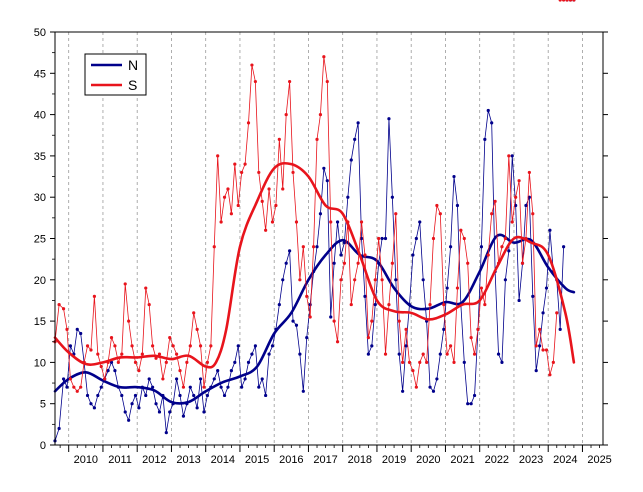  What do you see at coordinates (497, 460) in the screenshot?
I see `x-tick-label-2022: 2022` at bounding box center [497, 460].